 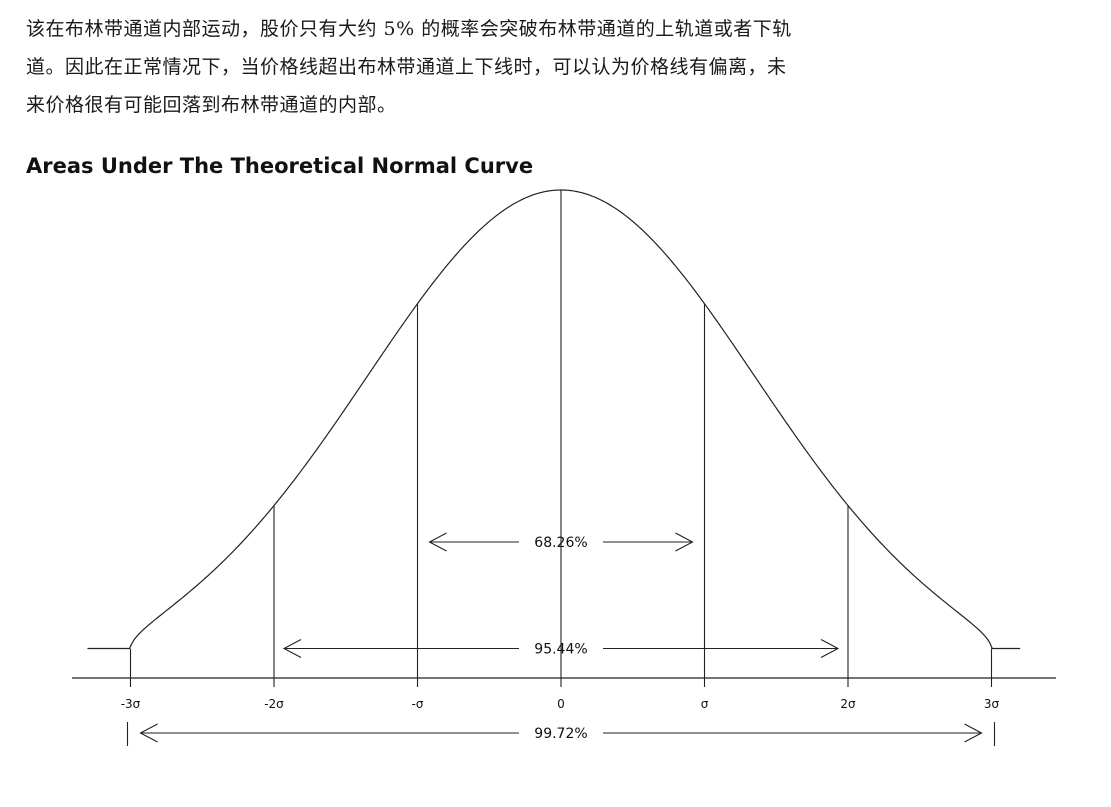 I want to click on x-tick-label-3: 0, so click(x=561, y=704).